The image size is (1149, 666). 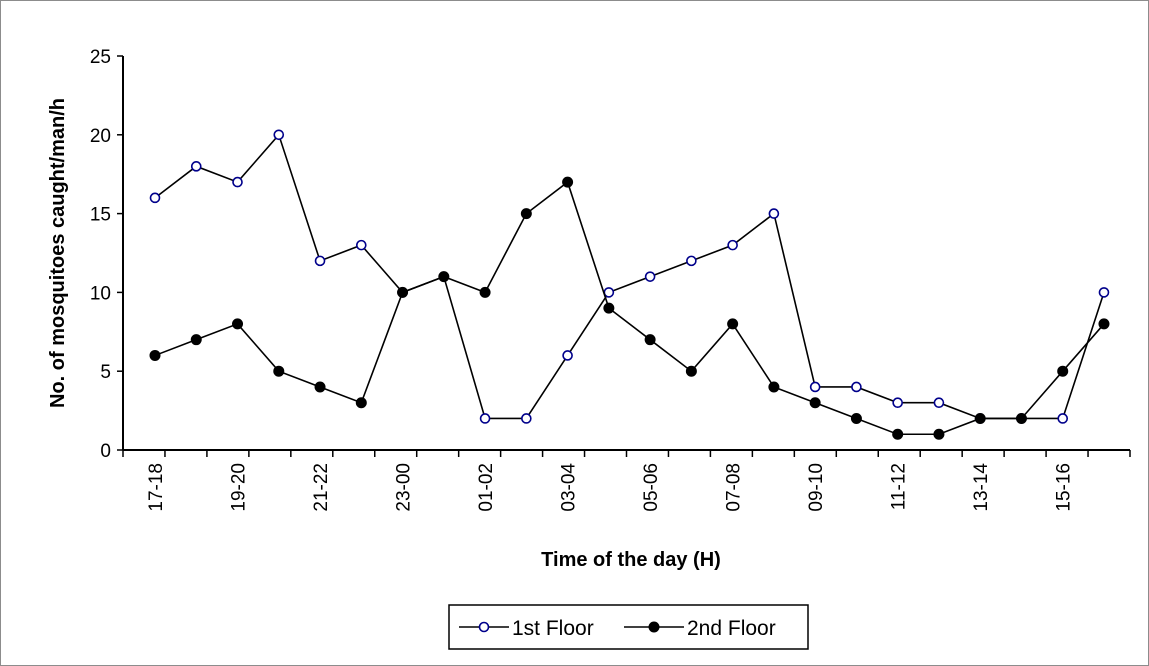 What do you see at coordinates (321, 487) in the screenshot?
I see `x-tick-label: 21-22` at bounding box center [321, 487].